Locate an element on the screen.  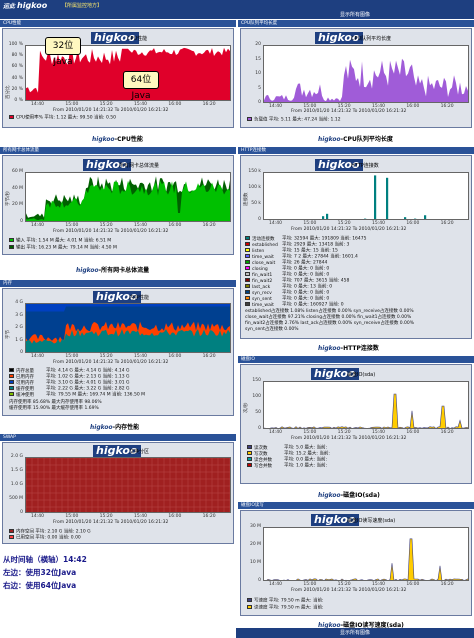
io-legend-item: 写合并数 平均: 1.0 最大: 当前: is located at coordinates (287, 466).